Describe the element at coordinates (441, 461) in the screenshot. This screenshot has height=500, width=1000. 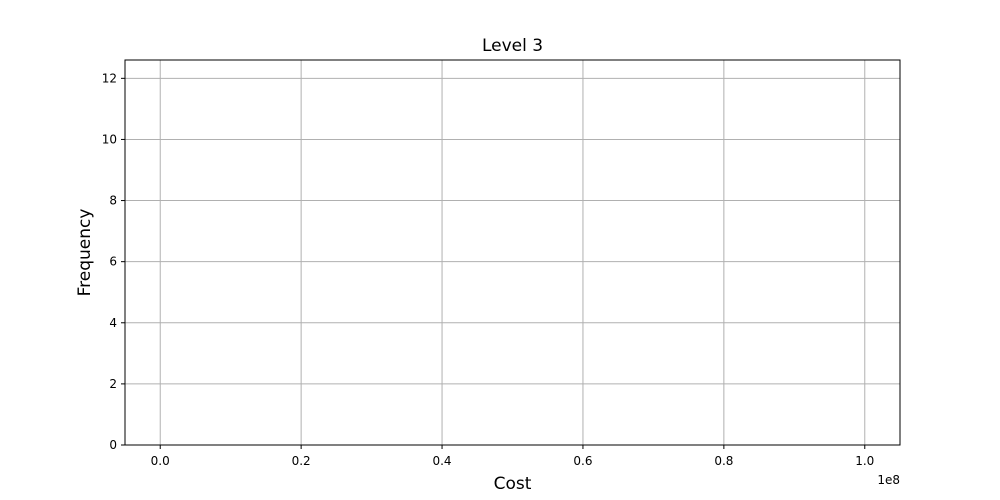
I see `x-tick-label: 0.4` at that location.